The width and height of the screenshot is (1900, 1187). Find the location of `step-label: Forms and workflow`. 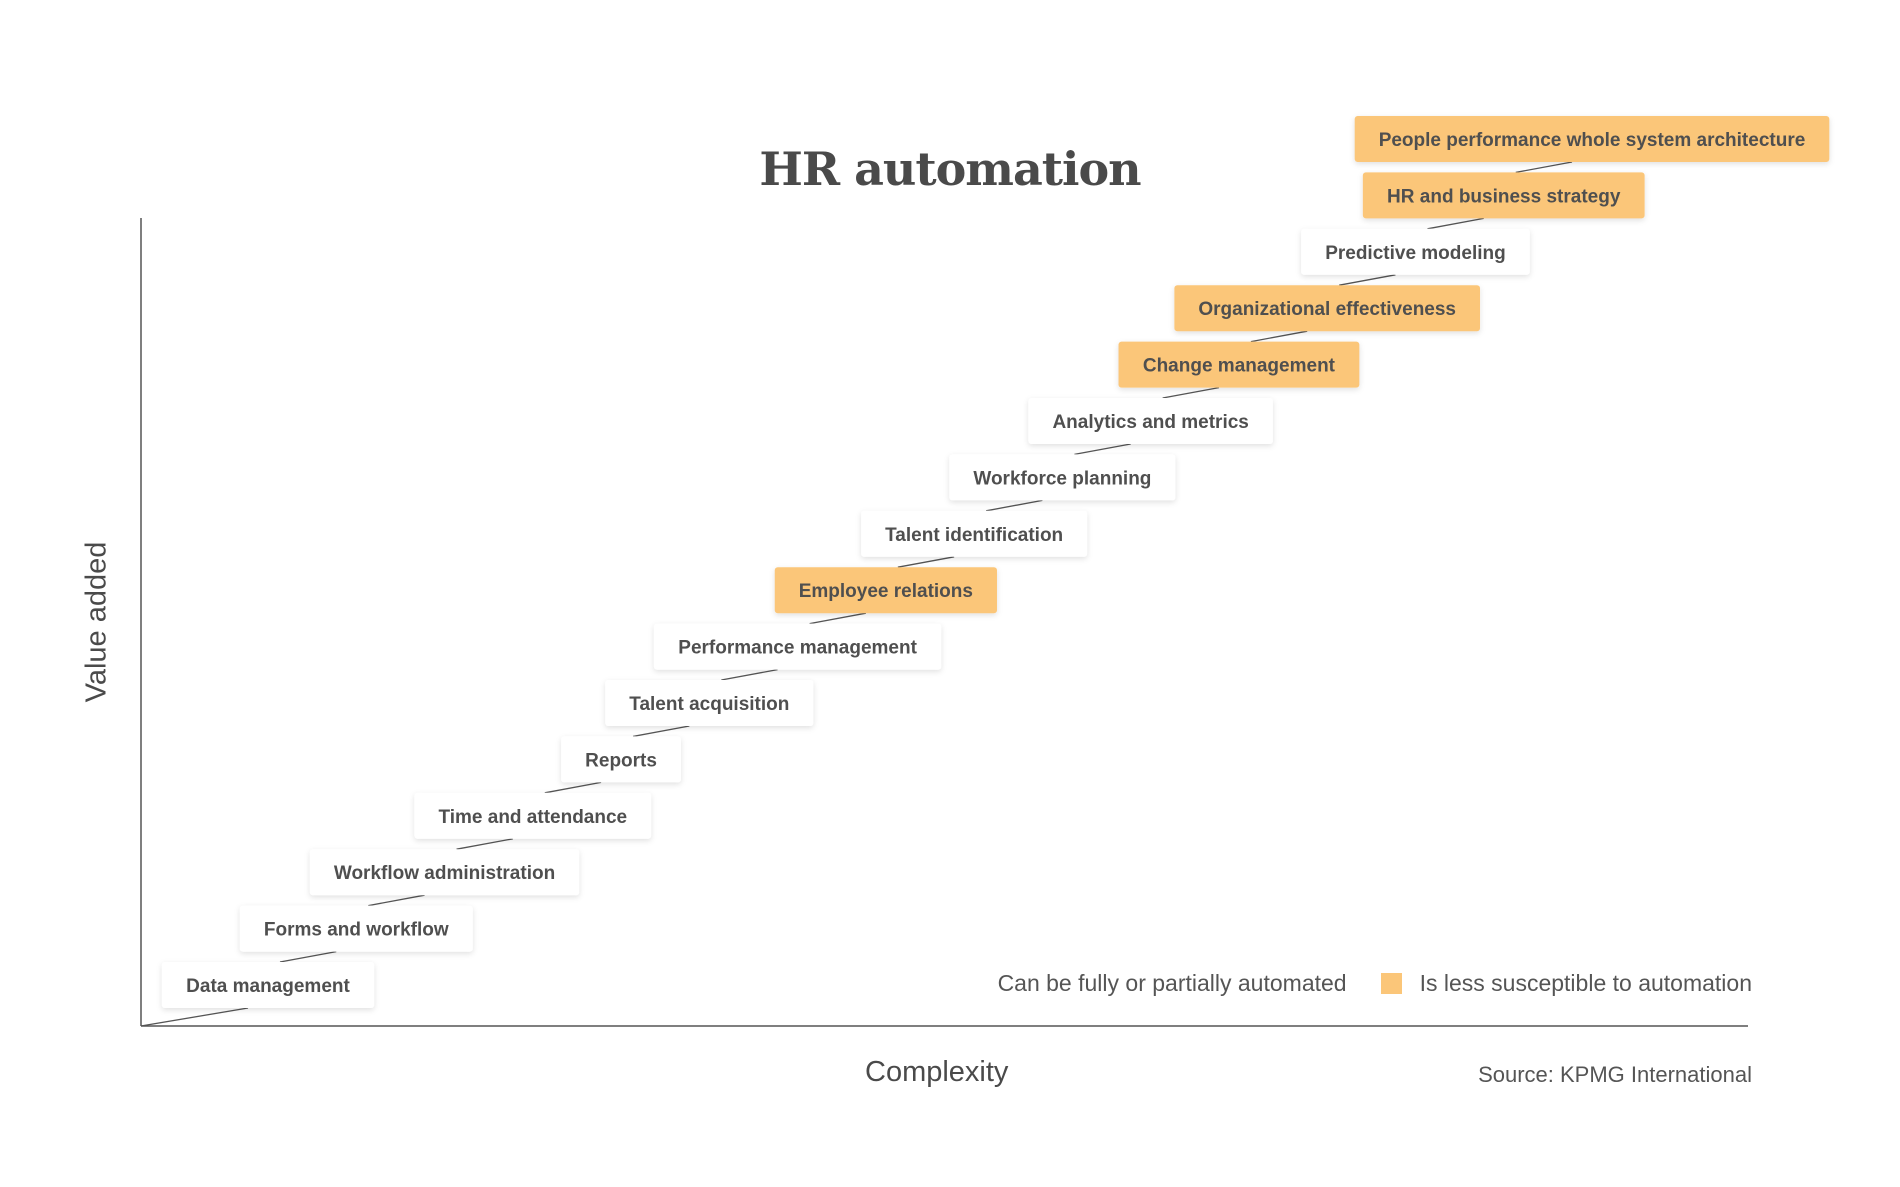

step-label: Forms and workflow is located at coordinates (356, 930).